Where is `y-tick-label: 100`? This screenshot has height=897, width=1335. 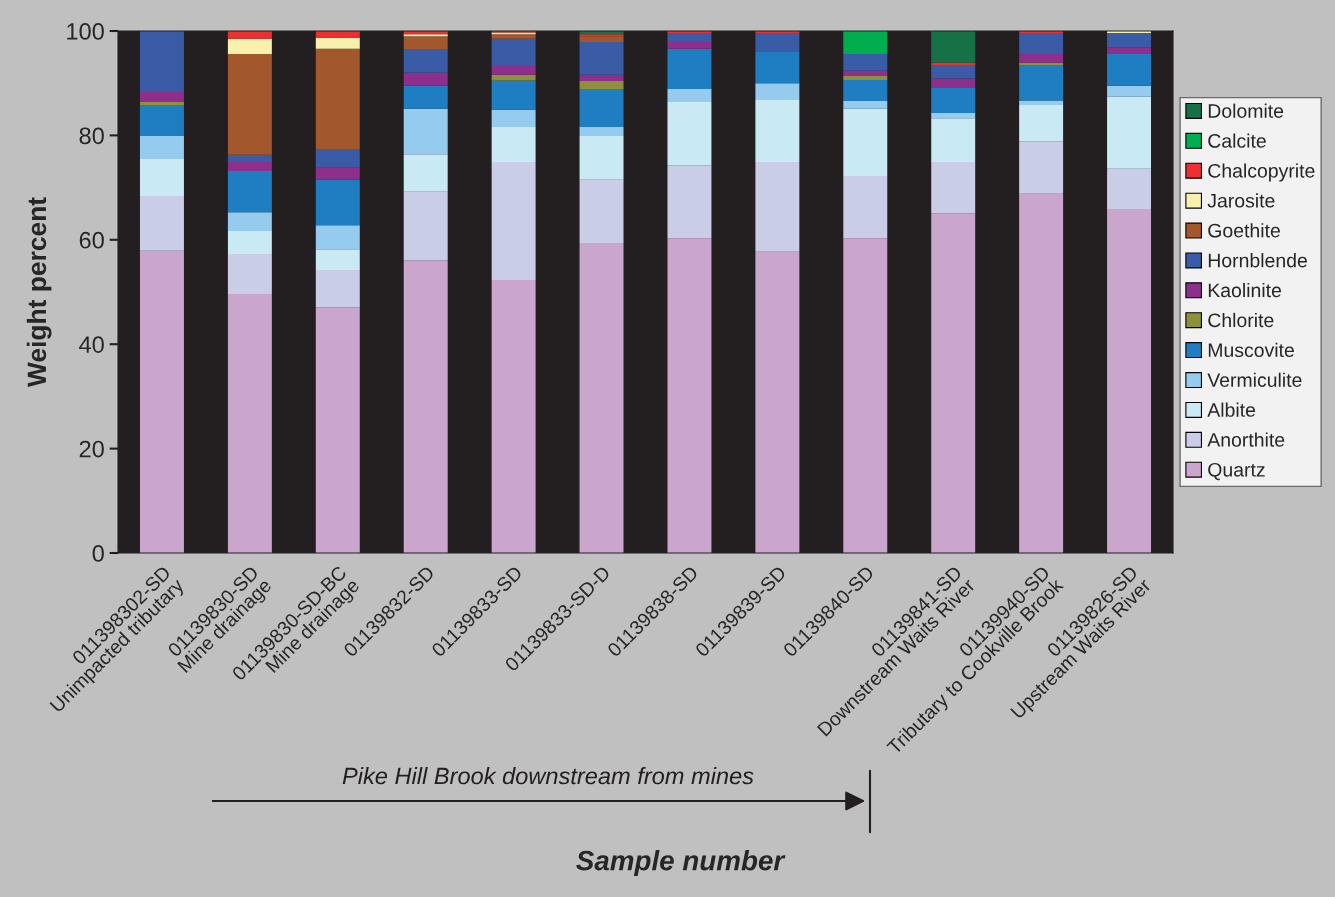
y-tick-label: 100 is located at coordinates (85, 31).